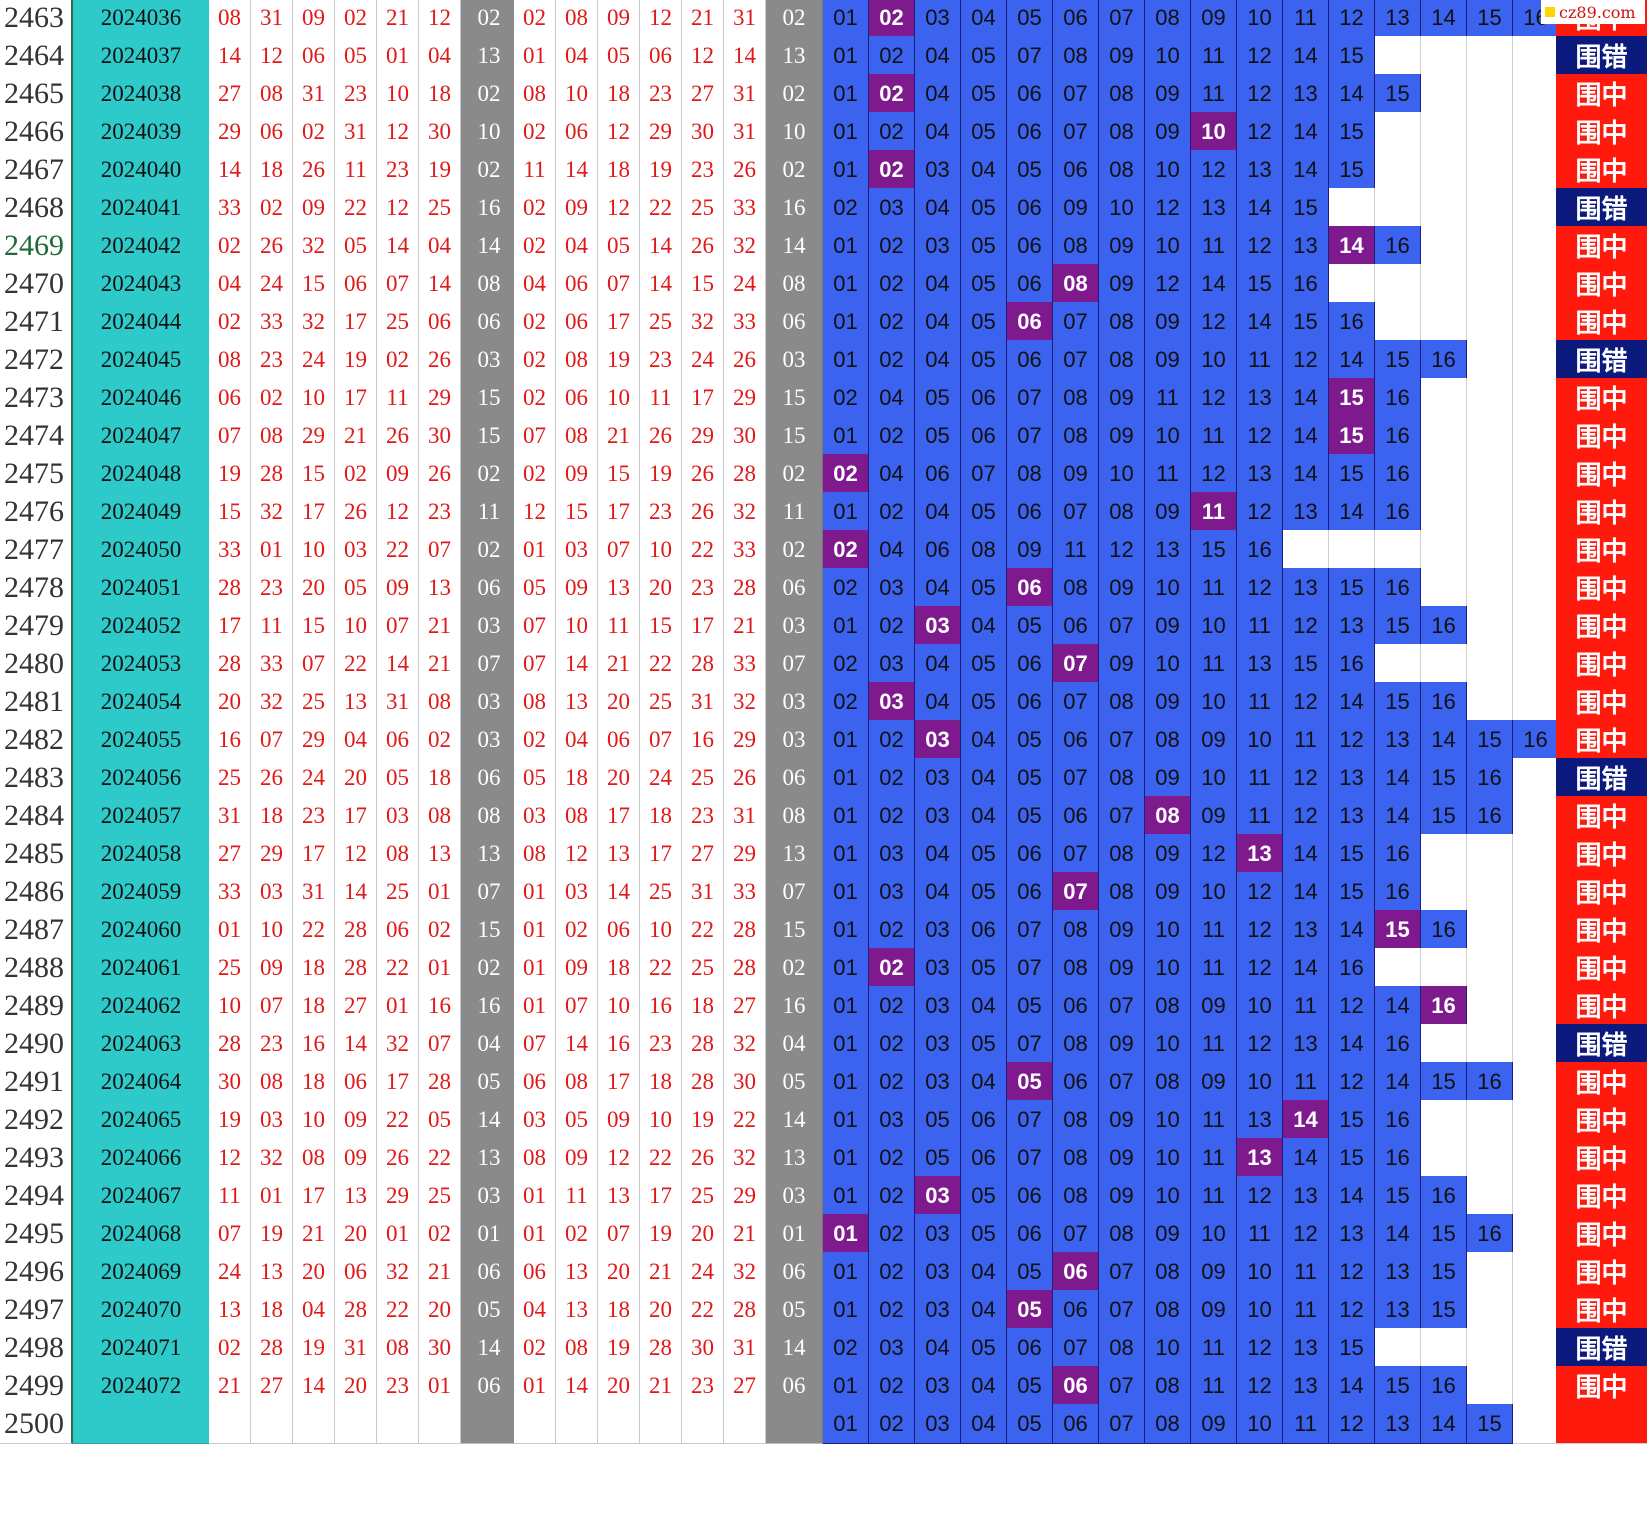  What do you see at coordinates (141, 1158) in the screenshot?
I see `period-cell: 2024066` at bounding box center [141, 1158].